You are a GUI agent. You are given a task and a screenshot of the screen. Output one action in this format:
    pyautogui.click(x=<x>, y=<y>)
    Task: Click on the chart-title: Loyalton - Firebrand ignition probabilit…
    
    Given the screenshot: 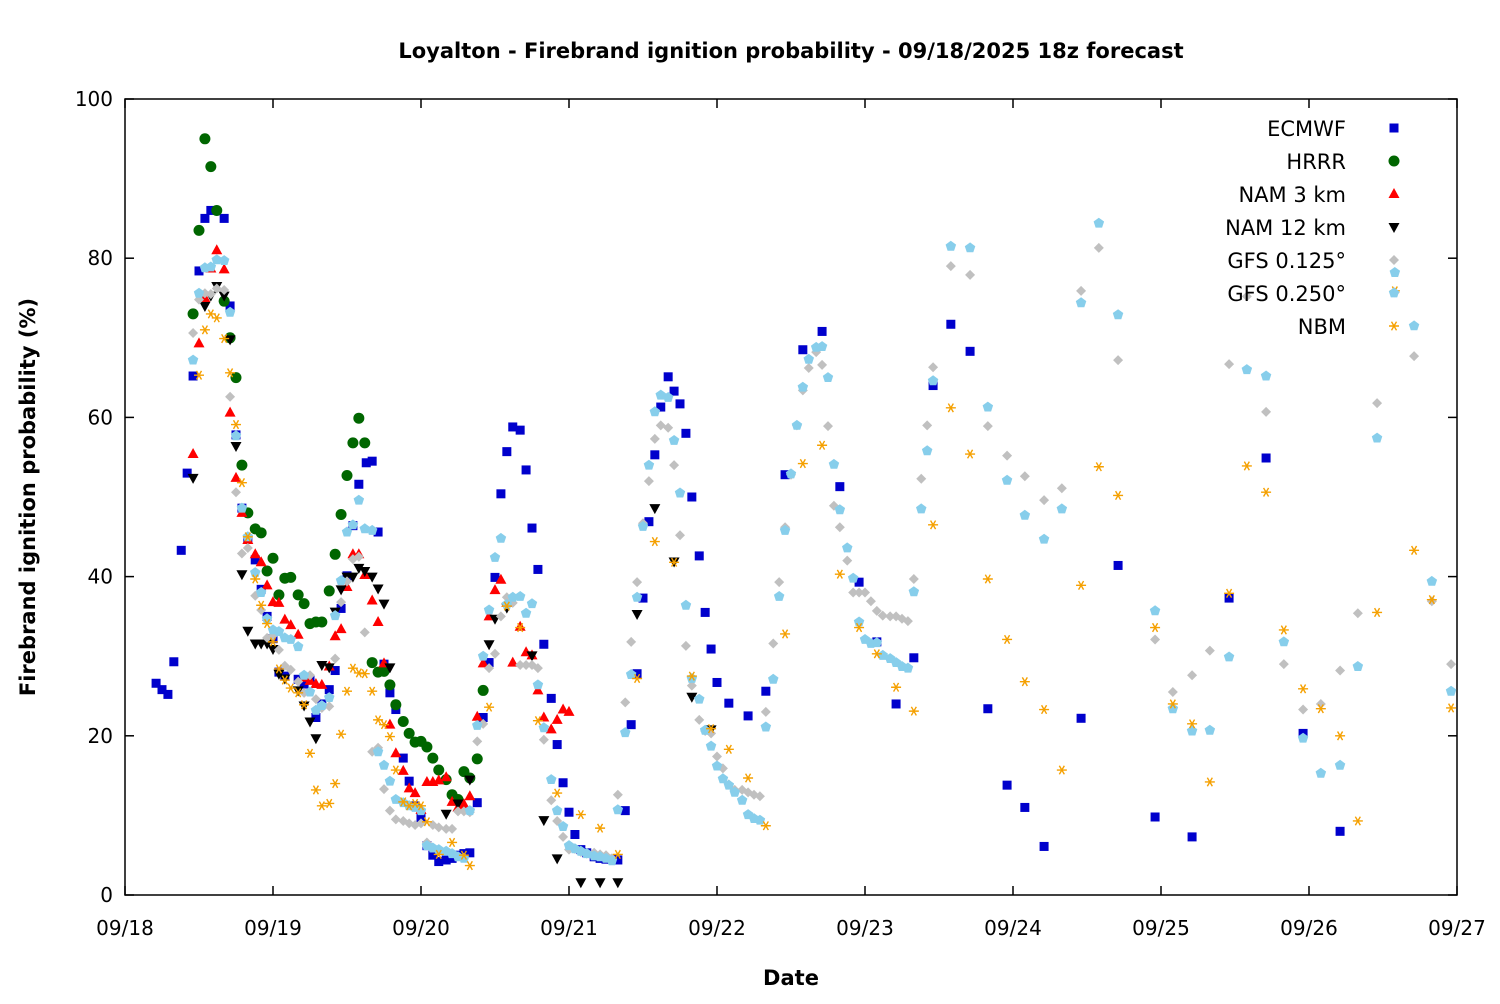 What is the action you would take?
    pyautogui.click(x=790, y=51)
    